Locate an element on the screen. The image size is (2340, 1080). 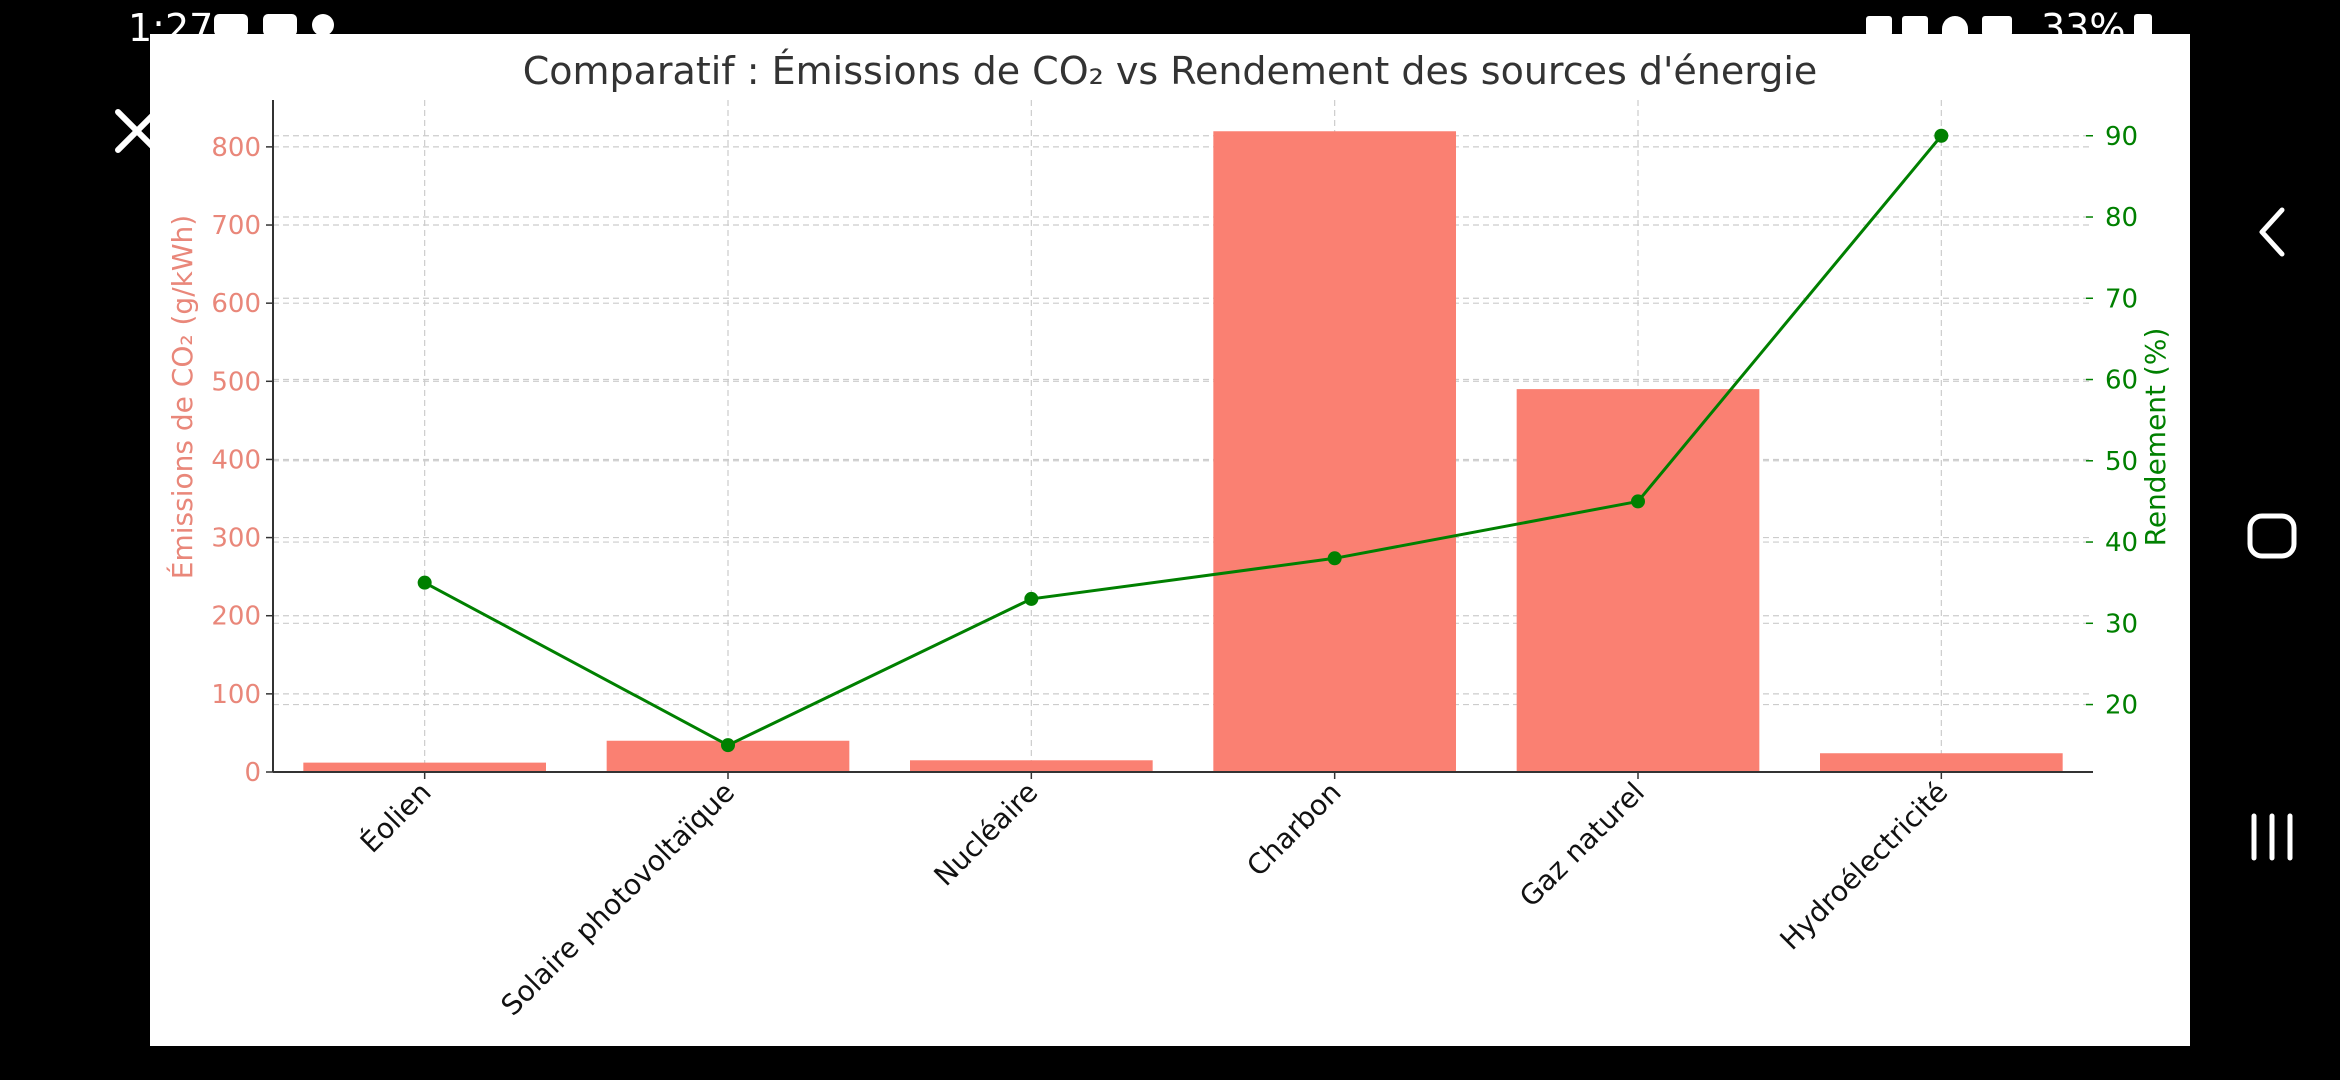
close-icon is located at coordinates (137, 131).